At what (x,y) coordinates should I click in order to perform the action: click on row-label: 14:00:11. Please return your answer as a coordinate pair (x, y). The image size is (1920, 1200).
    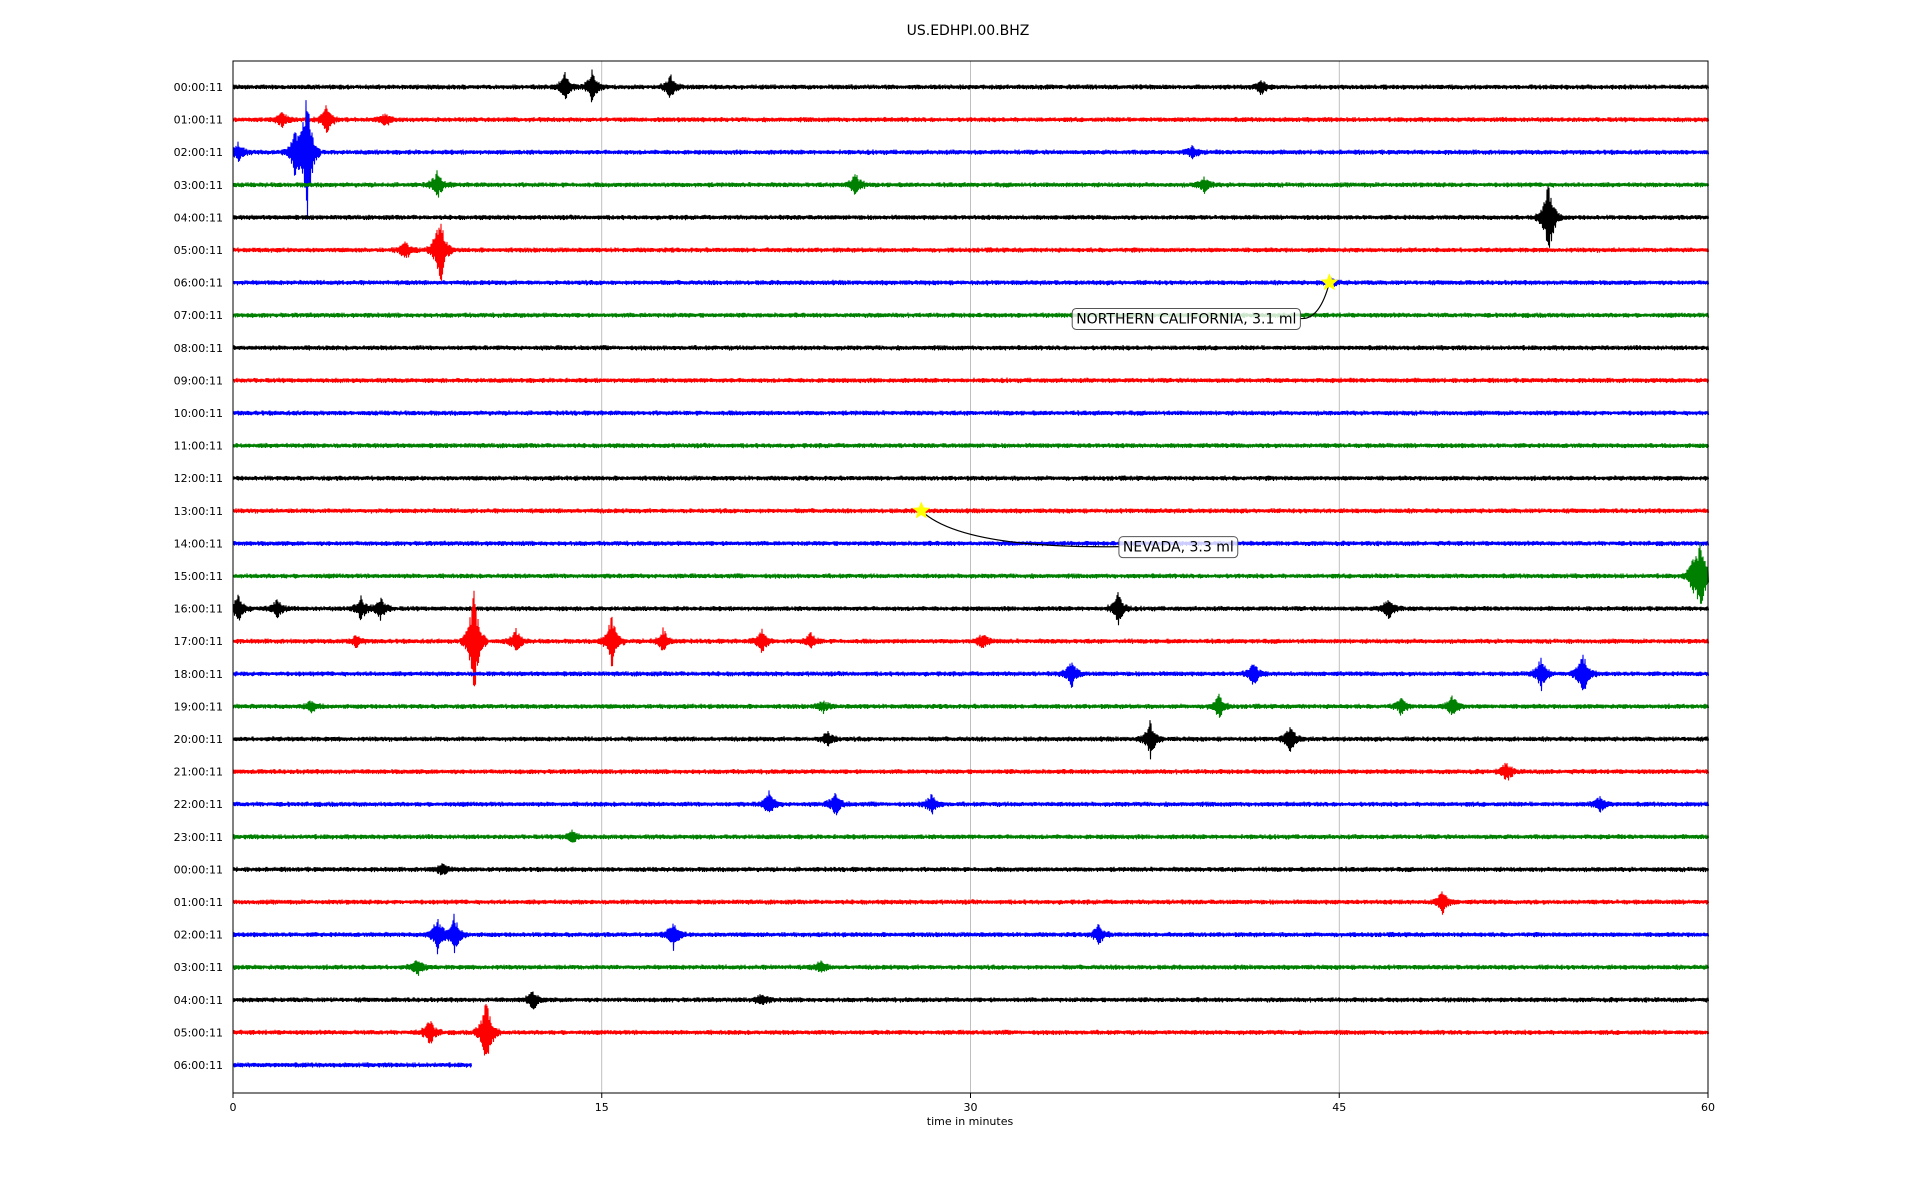
    Looking at the image, I should click on (198, 543).